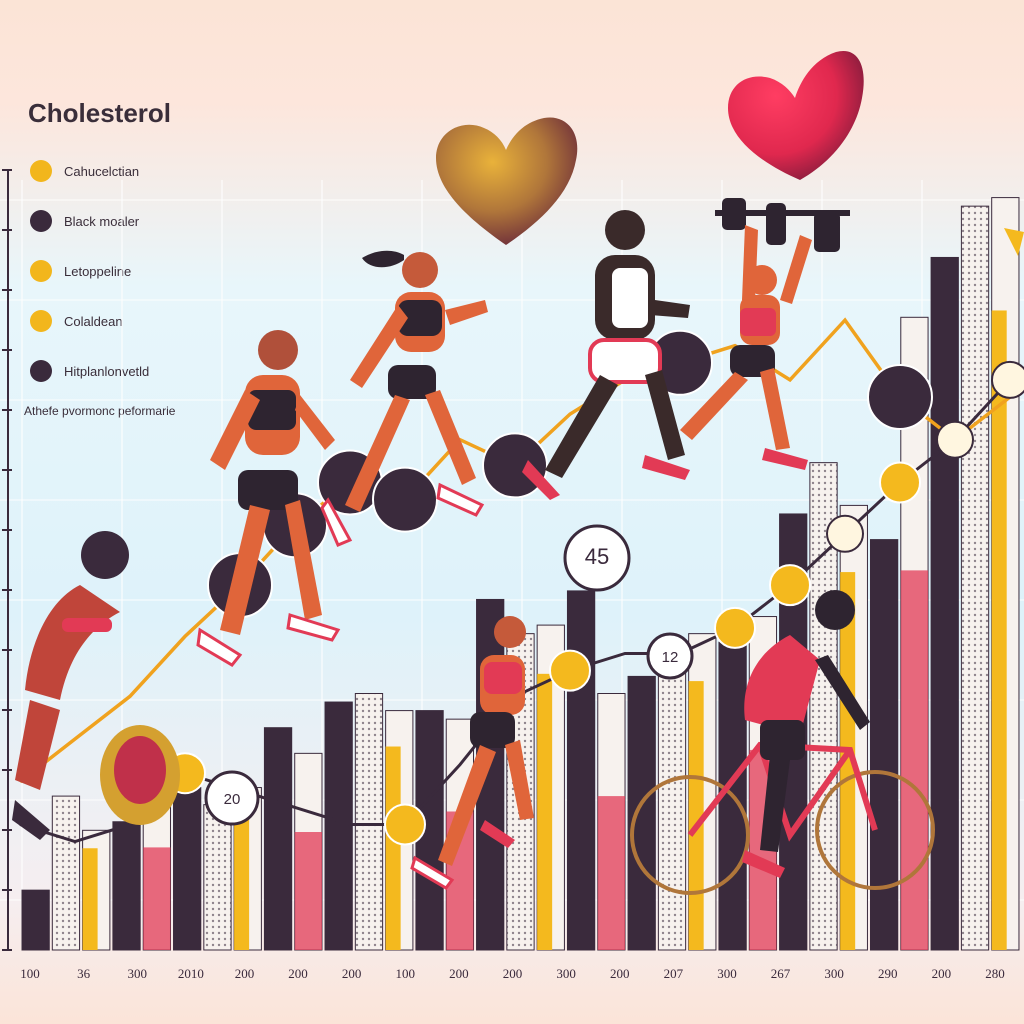 The height and width of the screenshot is (1024, 1024). What do you see at coordinates (70, 685) in the screenshot?
I see `athlete-crouching-icon` at bounding box center [70, 685].